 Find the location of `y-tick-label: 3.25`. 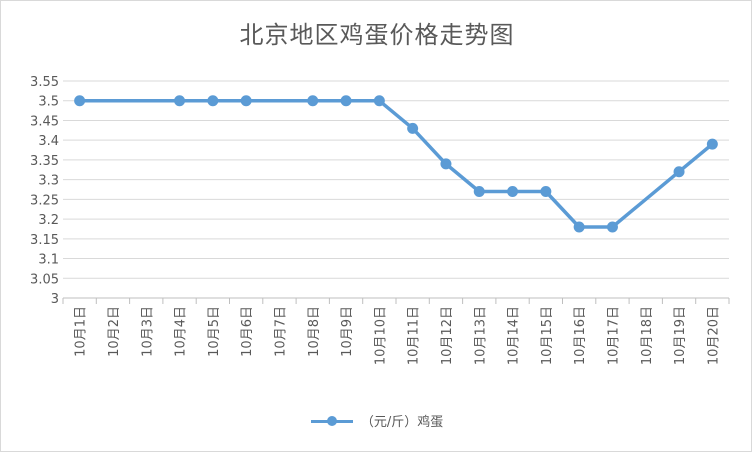

y-tick-label: 3.25 is located at coordinates (44, 200).